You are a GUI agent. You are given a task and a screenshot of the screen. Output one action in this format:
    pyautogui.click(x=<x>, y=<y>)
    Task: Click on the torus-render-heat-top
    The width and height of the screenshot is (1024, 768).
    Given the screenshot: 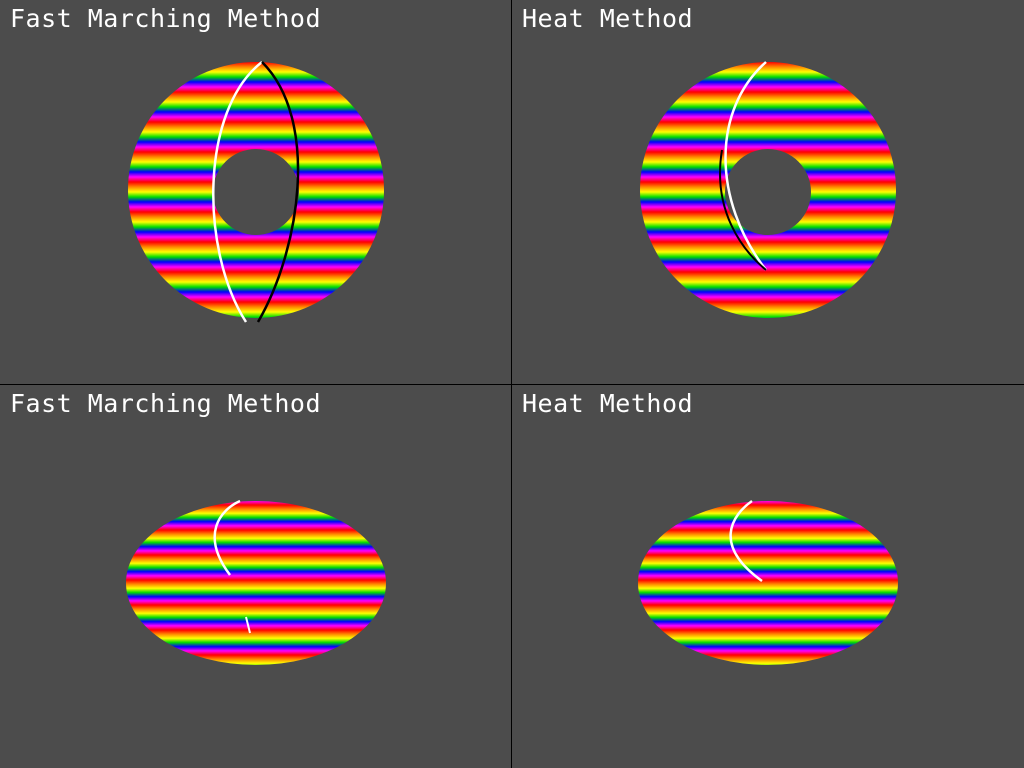 What is the action you would take?
    pyautogui.click(x=768, y=189)
    